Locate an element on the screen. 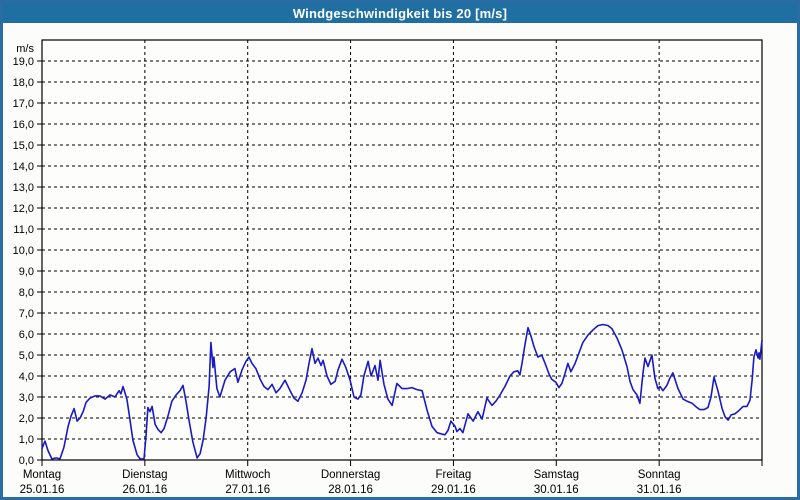 The image size is (800, 500). y-axis-label: 5,0 is located at coordinates (26, 356).